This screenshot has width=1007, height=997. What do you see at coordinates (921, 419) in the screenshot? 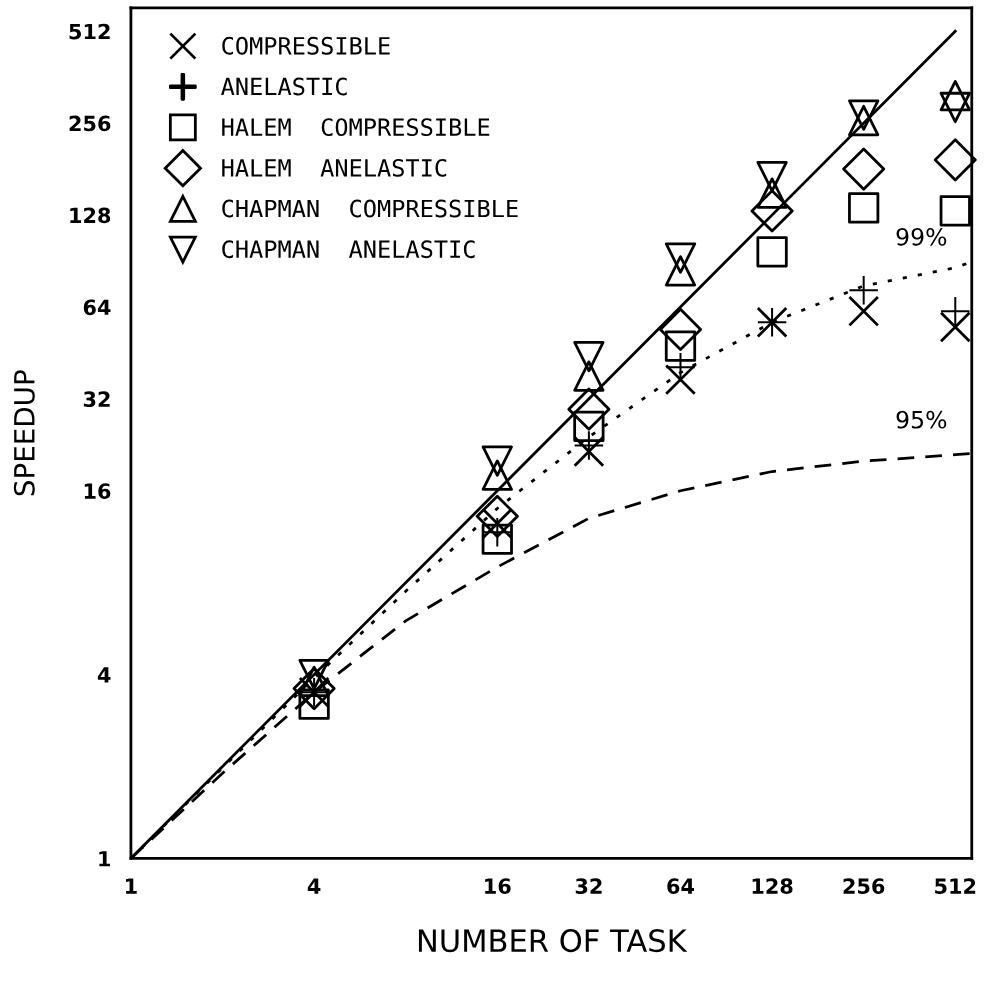
I see `annotation: 95%` at bounding box center [921, 419].